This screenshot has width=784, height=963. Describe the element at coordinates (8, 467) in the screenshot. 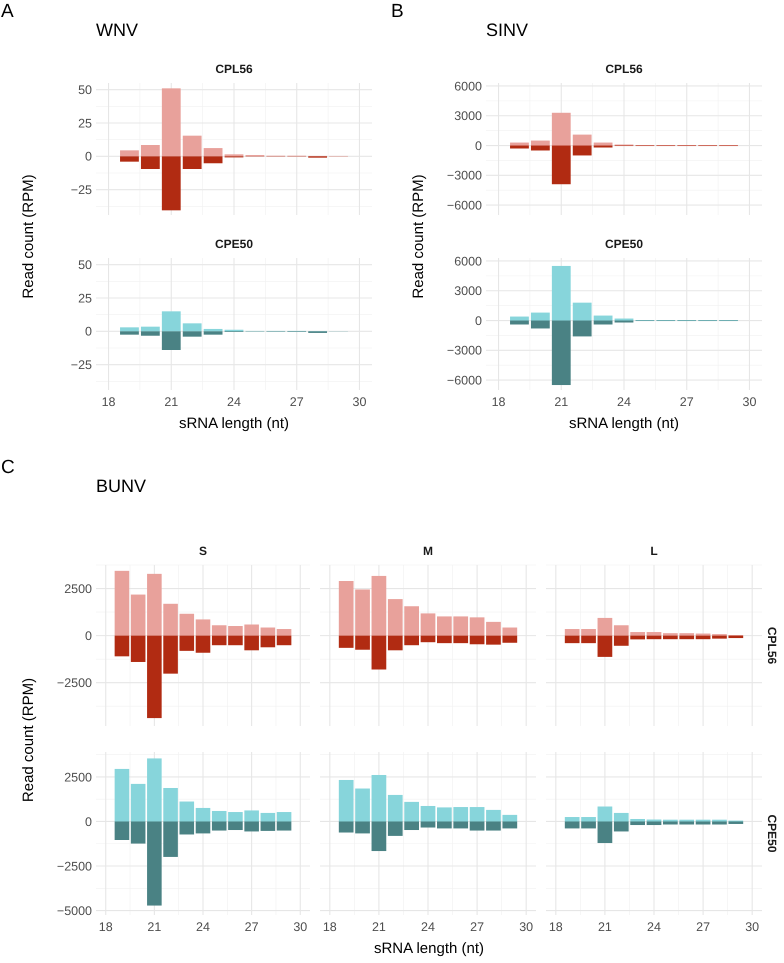

I see `text: C` at that location.